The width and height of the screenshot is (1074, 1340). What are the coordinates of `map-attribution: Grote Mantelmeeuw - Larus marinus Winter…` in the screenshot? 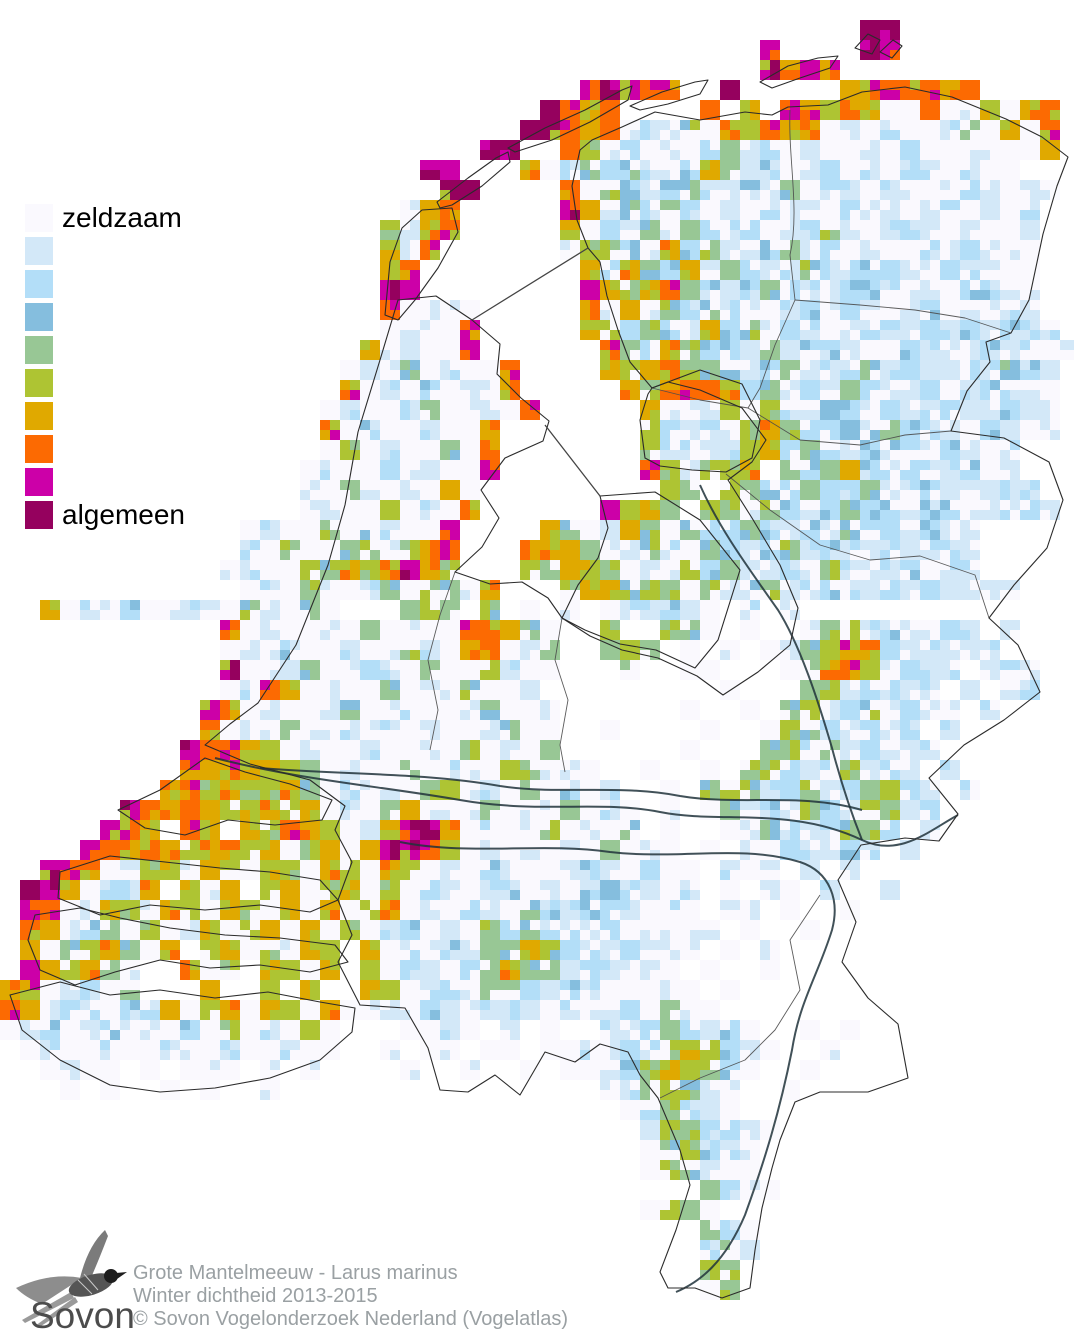 It's located at (350, 1296).